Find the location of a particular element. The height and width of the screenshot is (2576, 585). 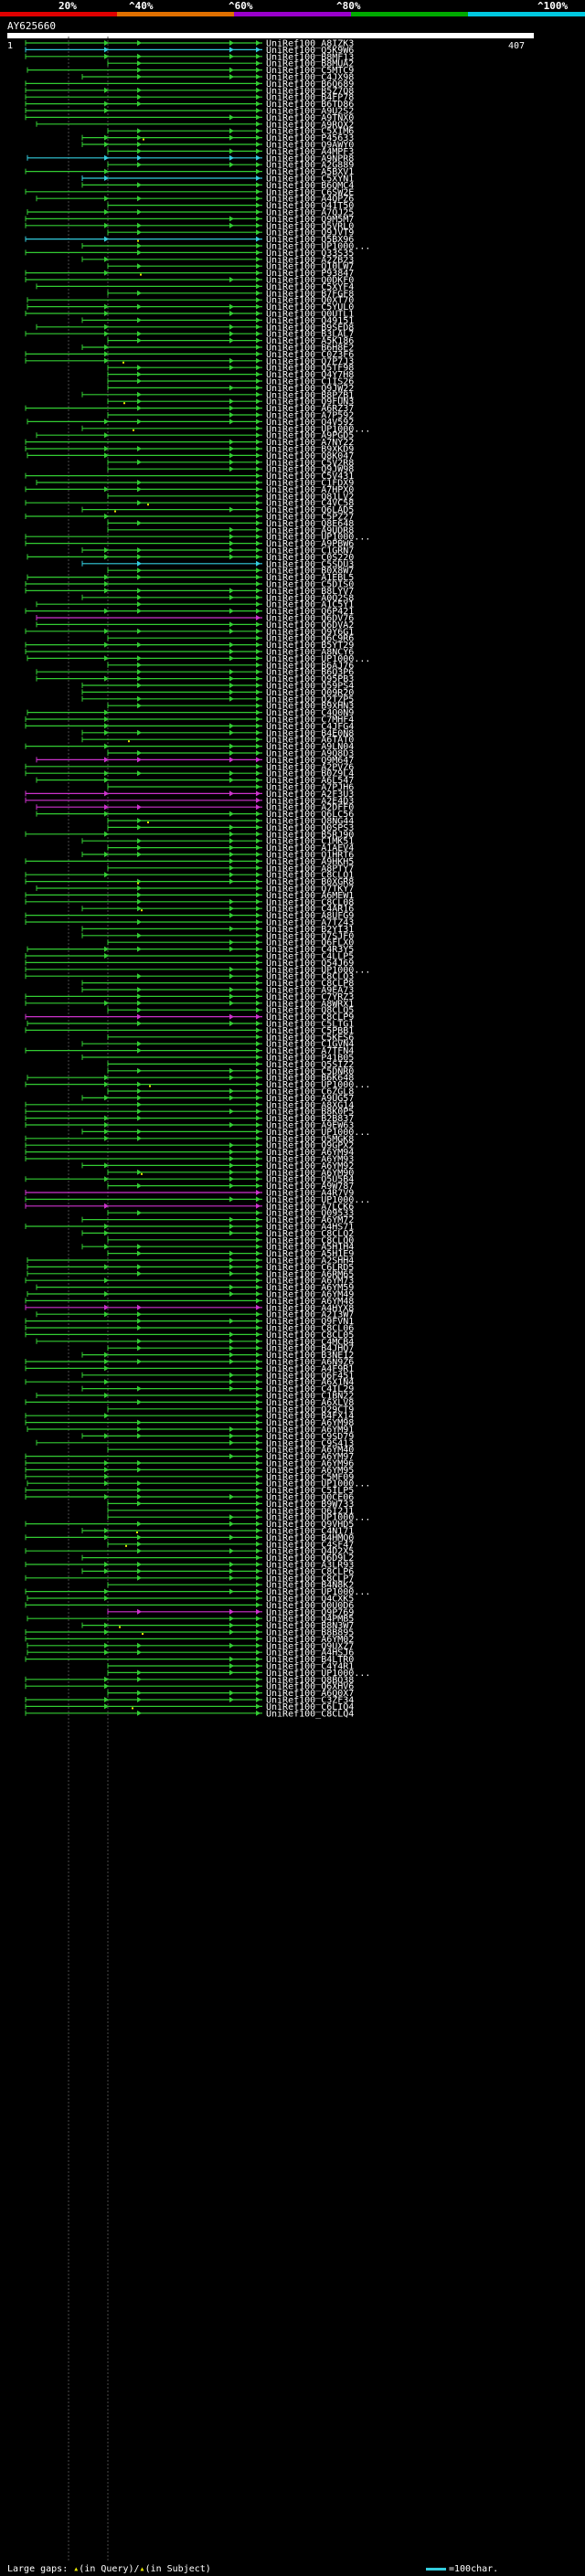

hit-label: UniRef100_A5H1E9 is located at coordinates (310, 1254).